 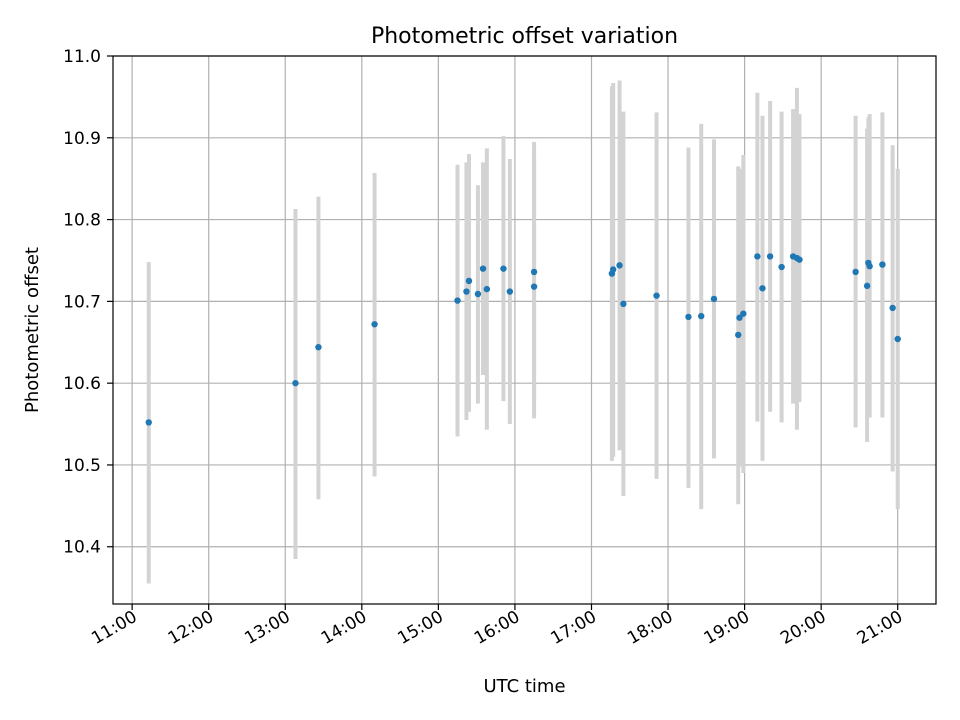 I want to click on x-tick-label: 21:00, so click(x=880, y=628).